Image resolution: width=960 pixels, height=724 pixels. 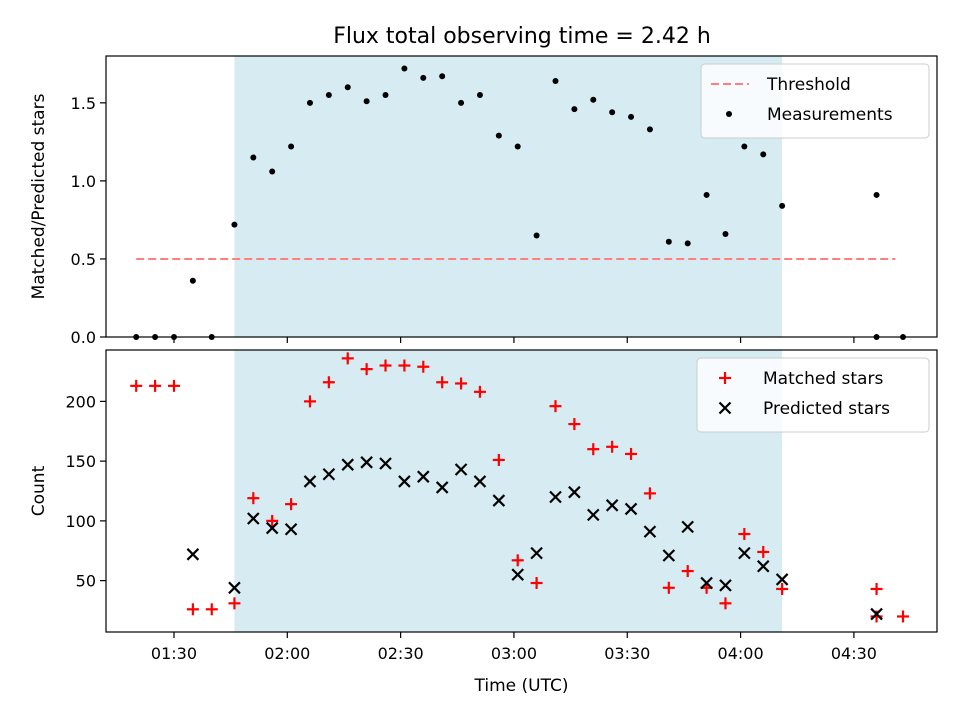 What do you see at coordinates (725, 378) in the screenshot?
I see `legend-matched-swatch` at bounding box center [725, 378].